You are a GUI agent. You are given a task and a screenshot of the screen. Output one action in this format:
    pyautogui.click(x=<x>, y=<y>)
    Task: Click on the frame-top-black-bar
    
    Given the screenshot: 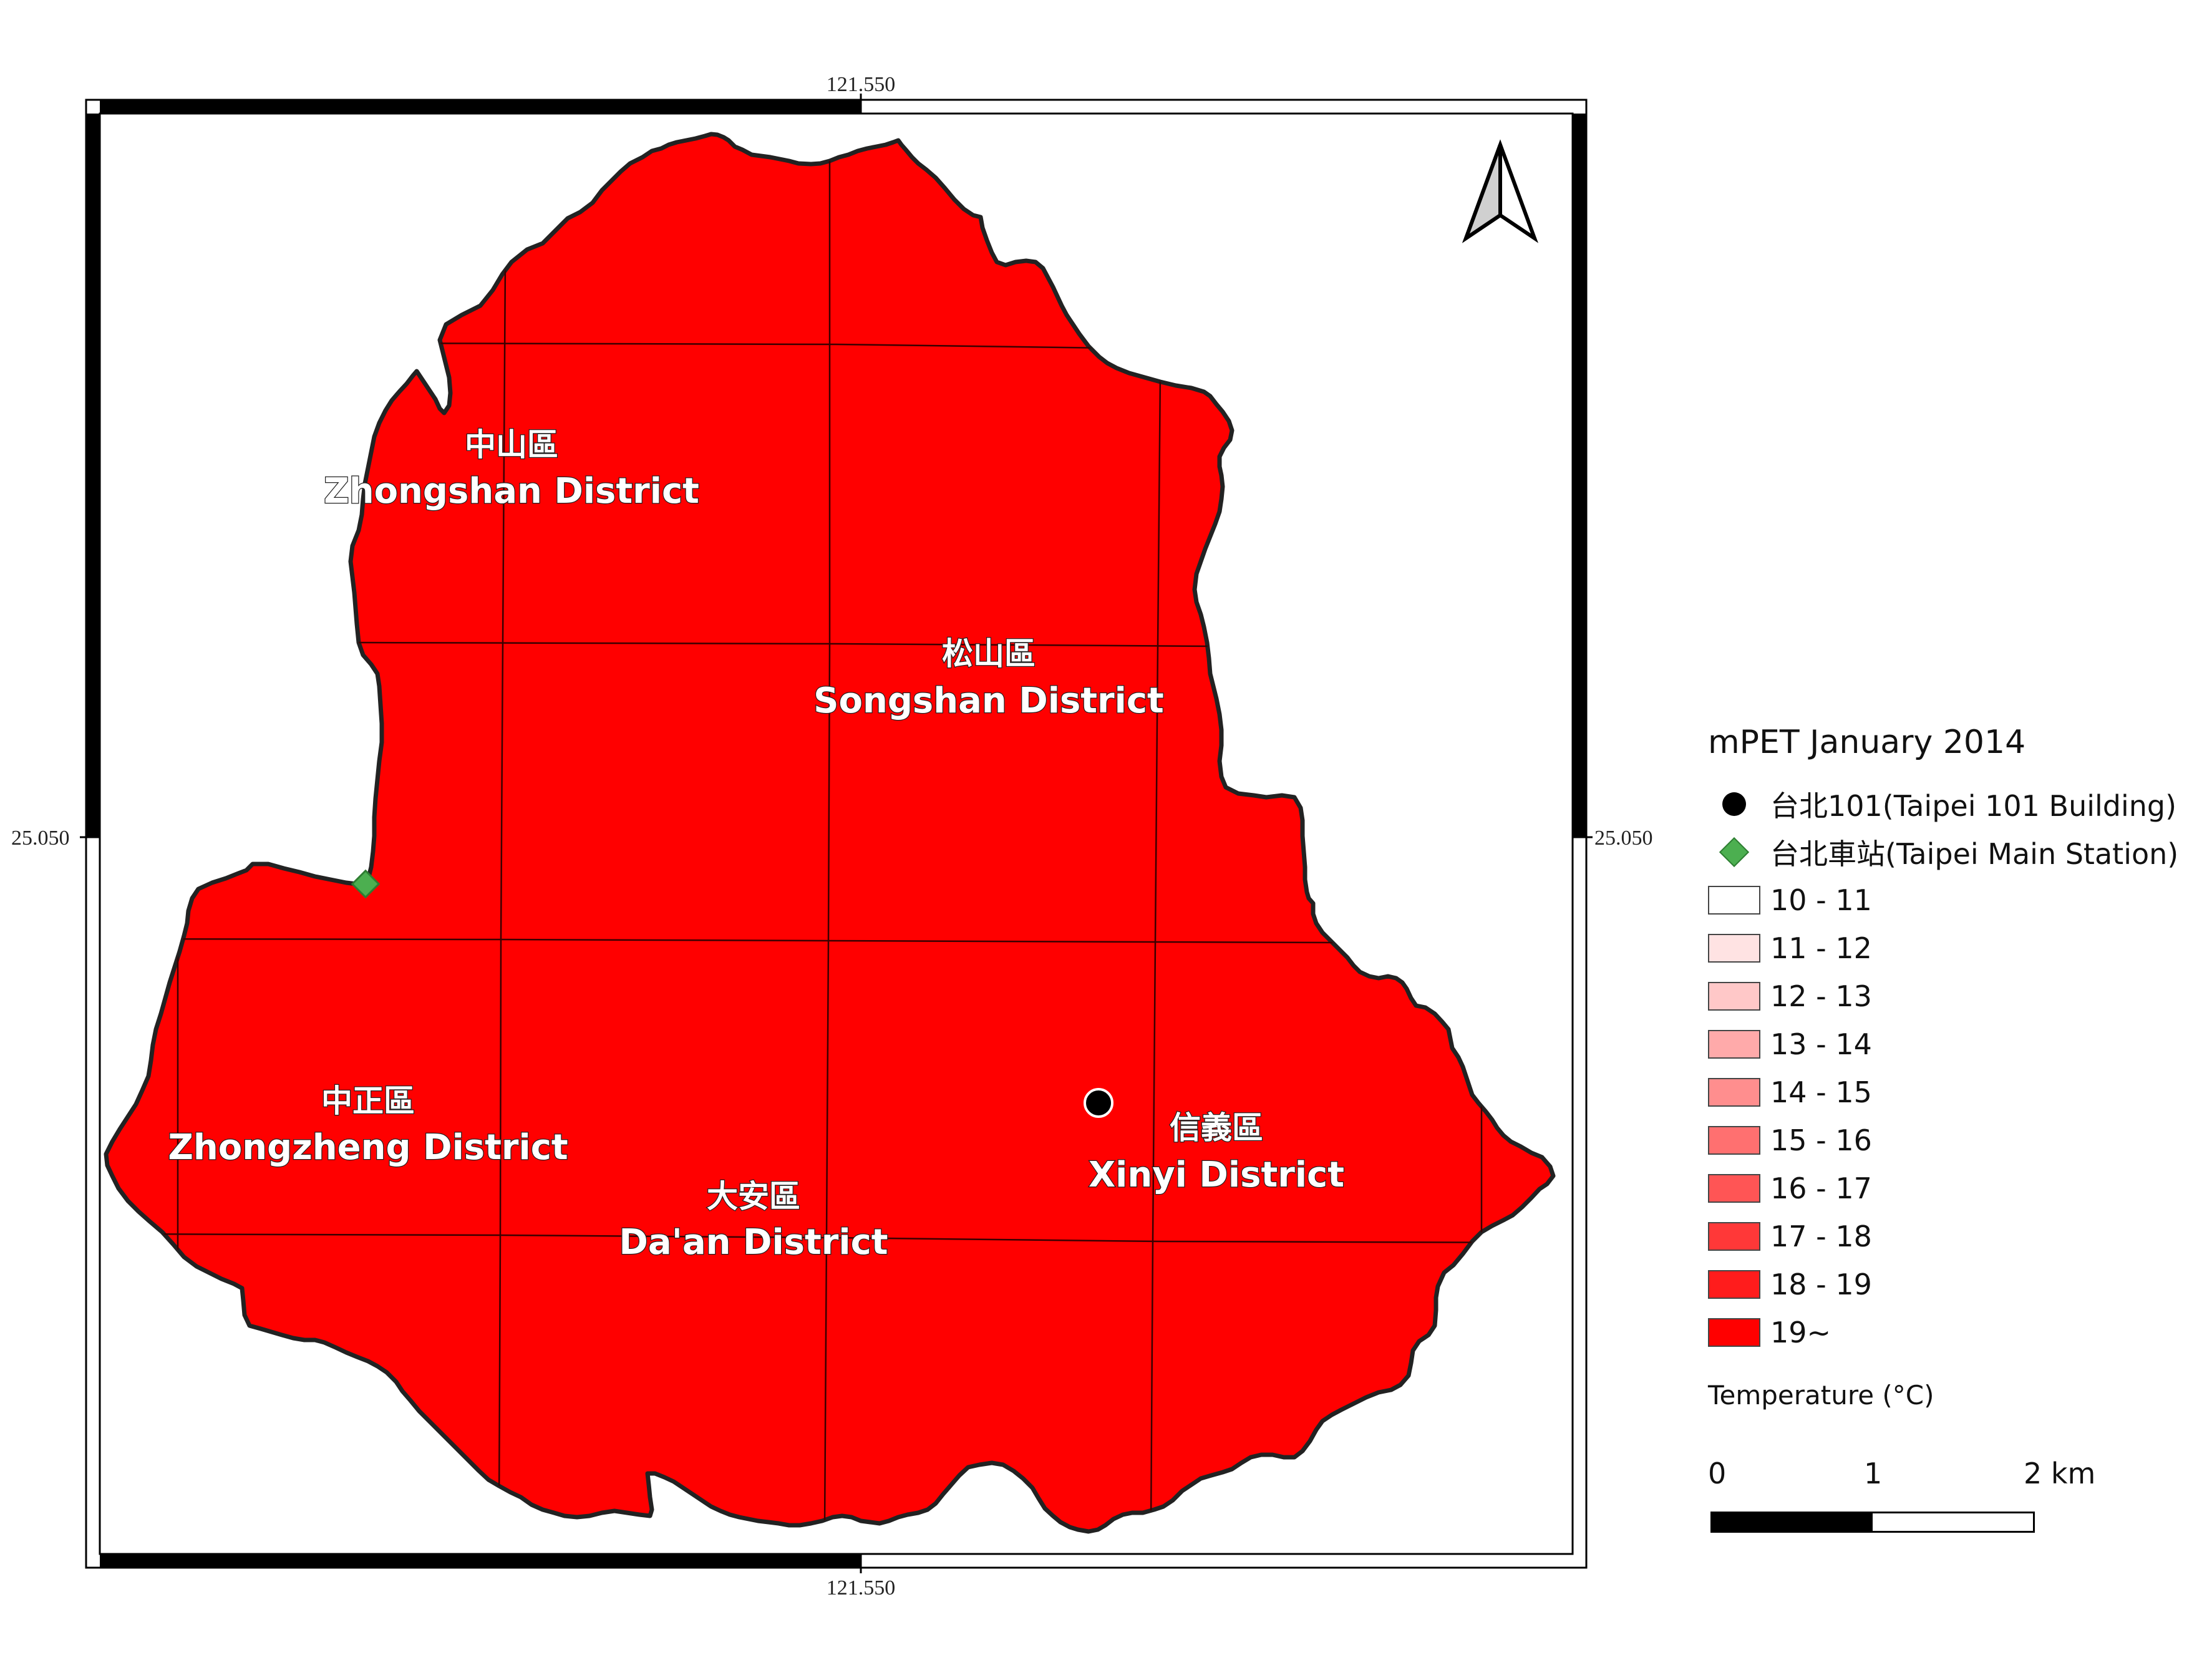 What is the action you would take?
    pyautogui.click(x=480, y=107)
    